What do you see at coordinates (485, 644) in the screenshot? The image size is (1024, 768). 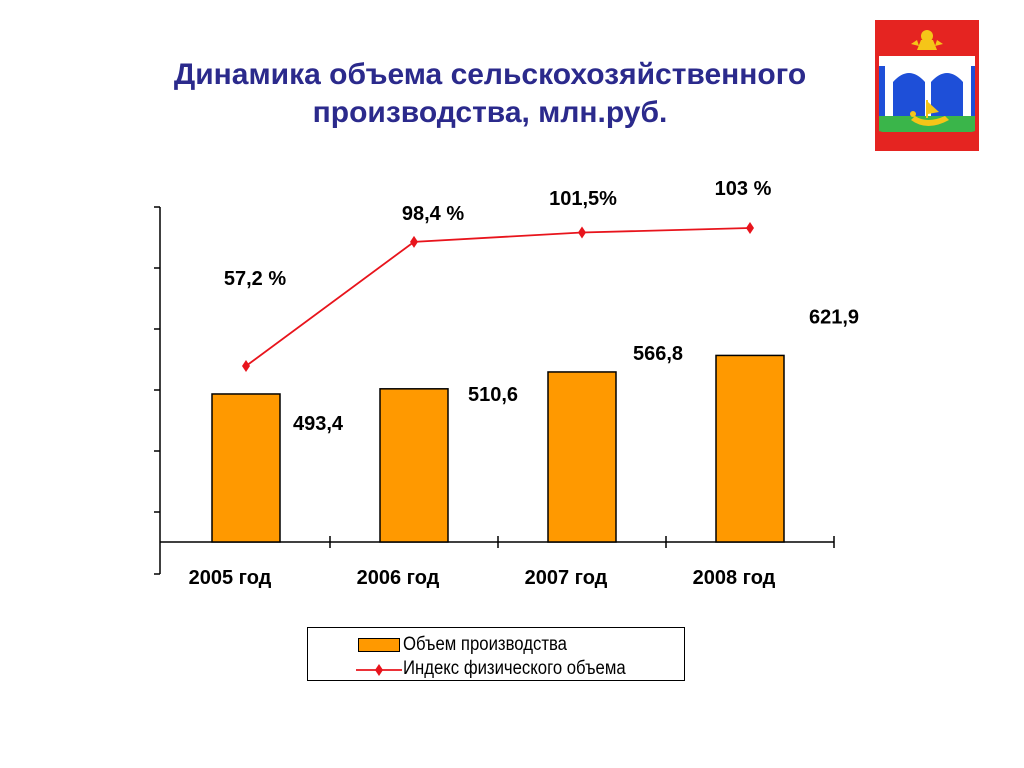 I see `legend-label-bar: Объем производства` at bounding box center [485, 644].